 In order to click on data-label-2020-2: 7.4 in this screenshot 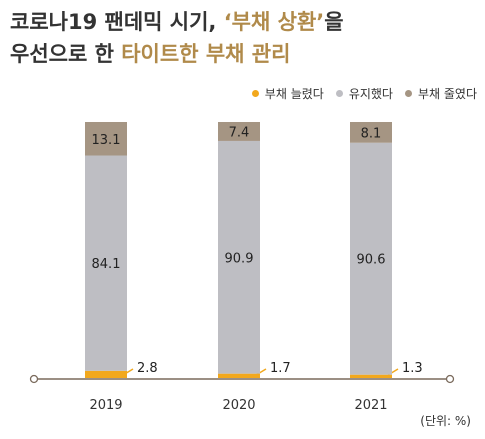, I will do `click(239, 132)`.